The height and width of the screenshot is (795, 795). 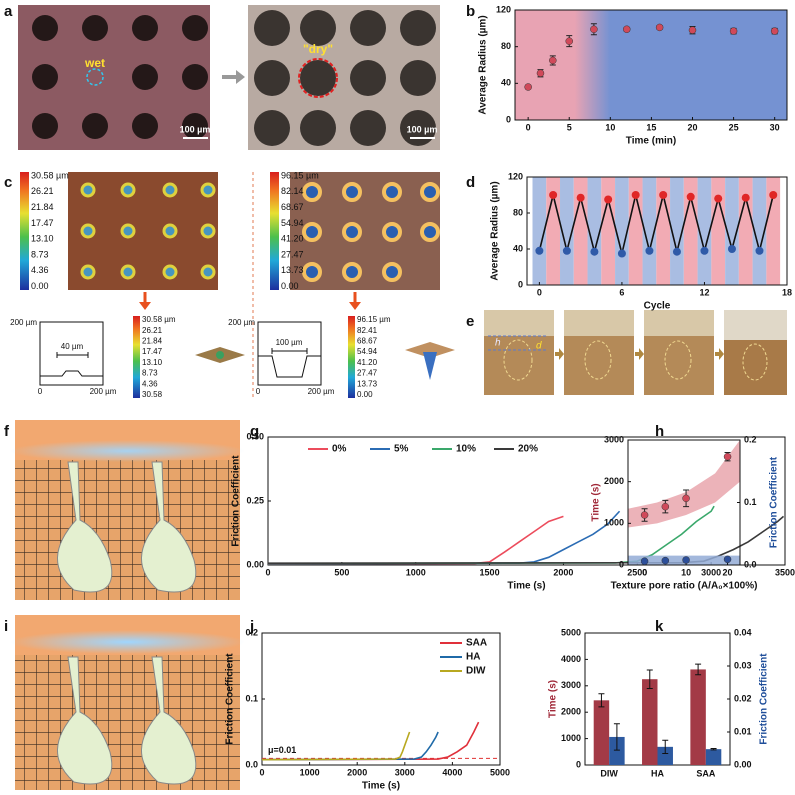 What do you see at coordinates (367, 383) in the screenshot?
I see `colorbar-label: 13.73` at bounding box center [367, 383].